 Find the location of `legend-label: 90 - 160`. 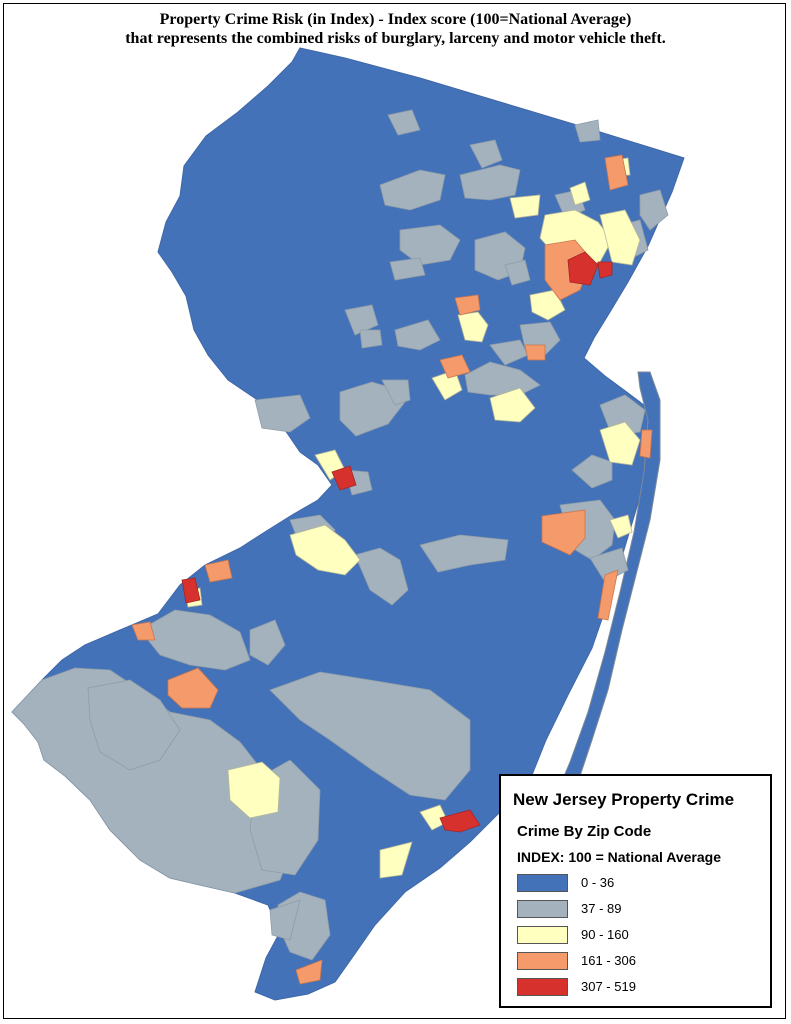

legend-label: 90 - 160 is located at coordinates (605, 934).